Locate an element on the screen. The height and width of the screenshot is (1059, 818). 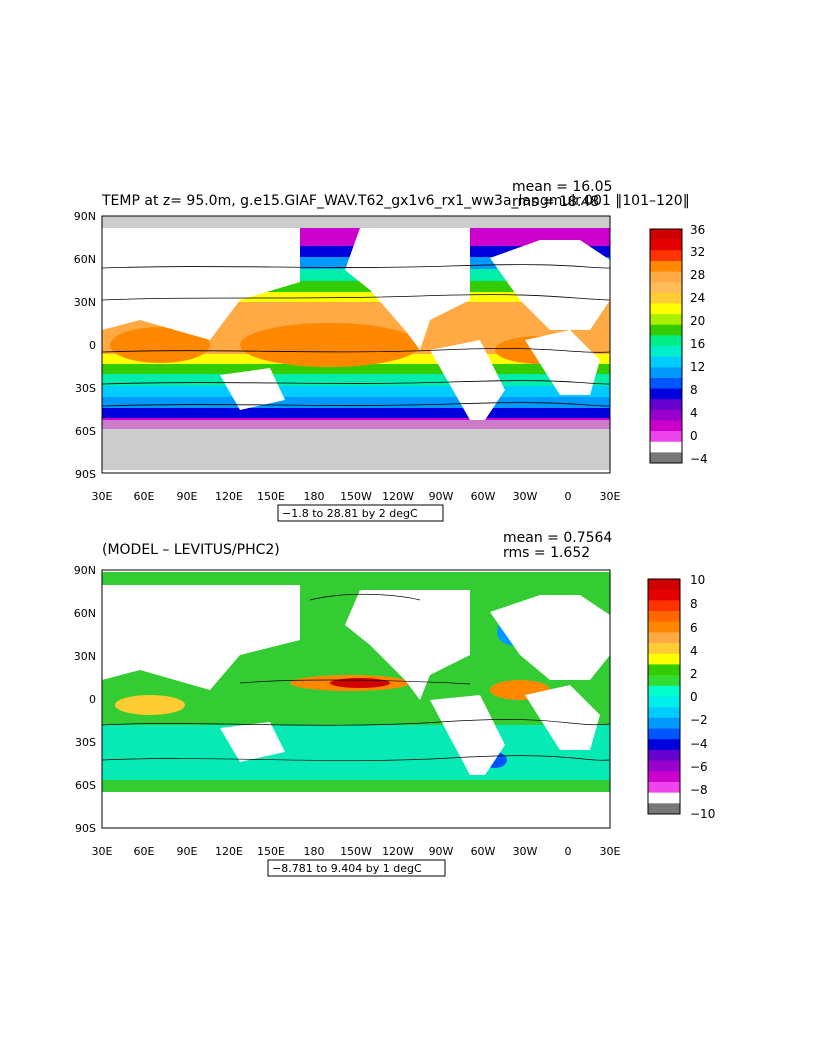
colorbar-label: −4 is located at coordinates (699, 459).